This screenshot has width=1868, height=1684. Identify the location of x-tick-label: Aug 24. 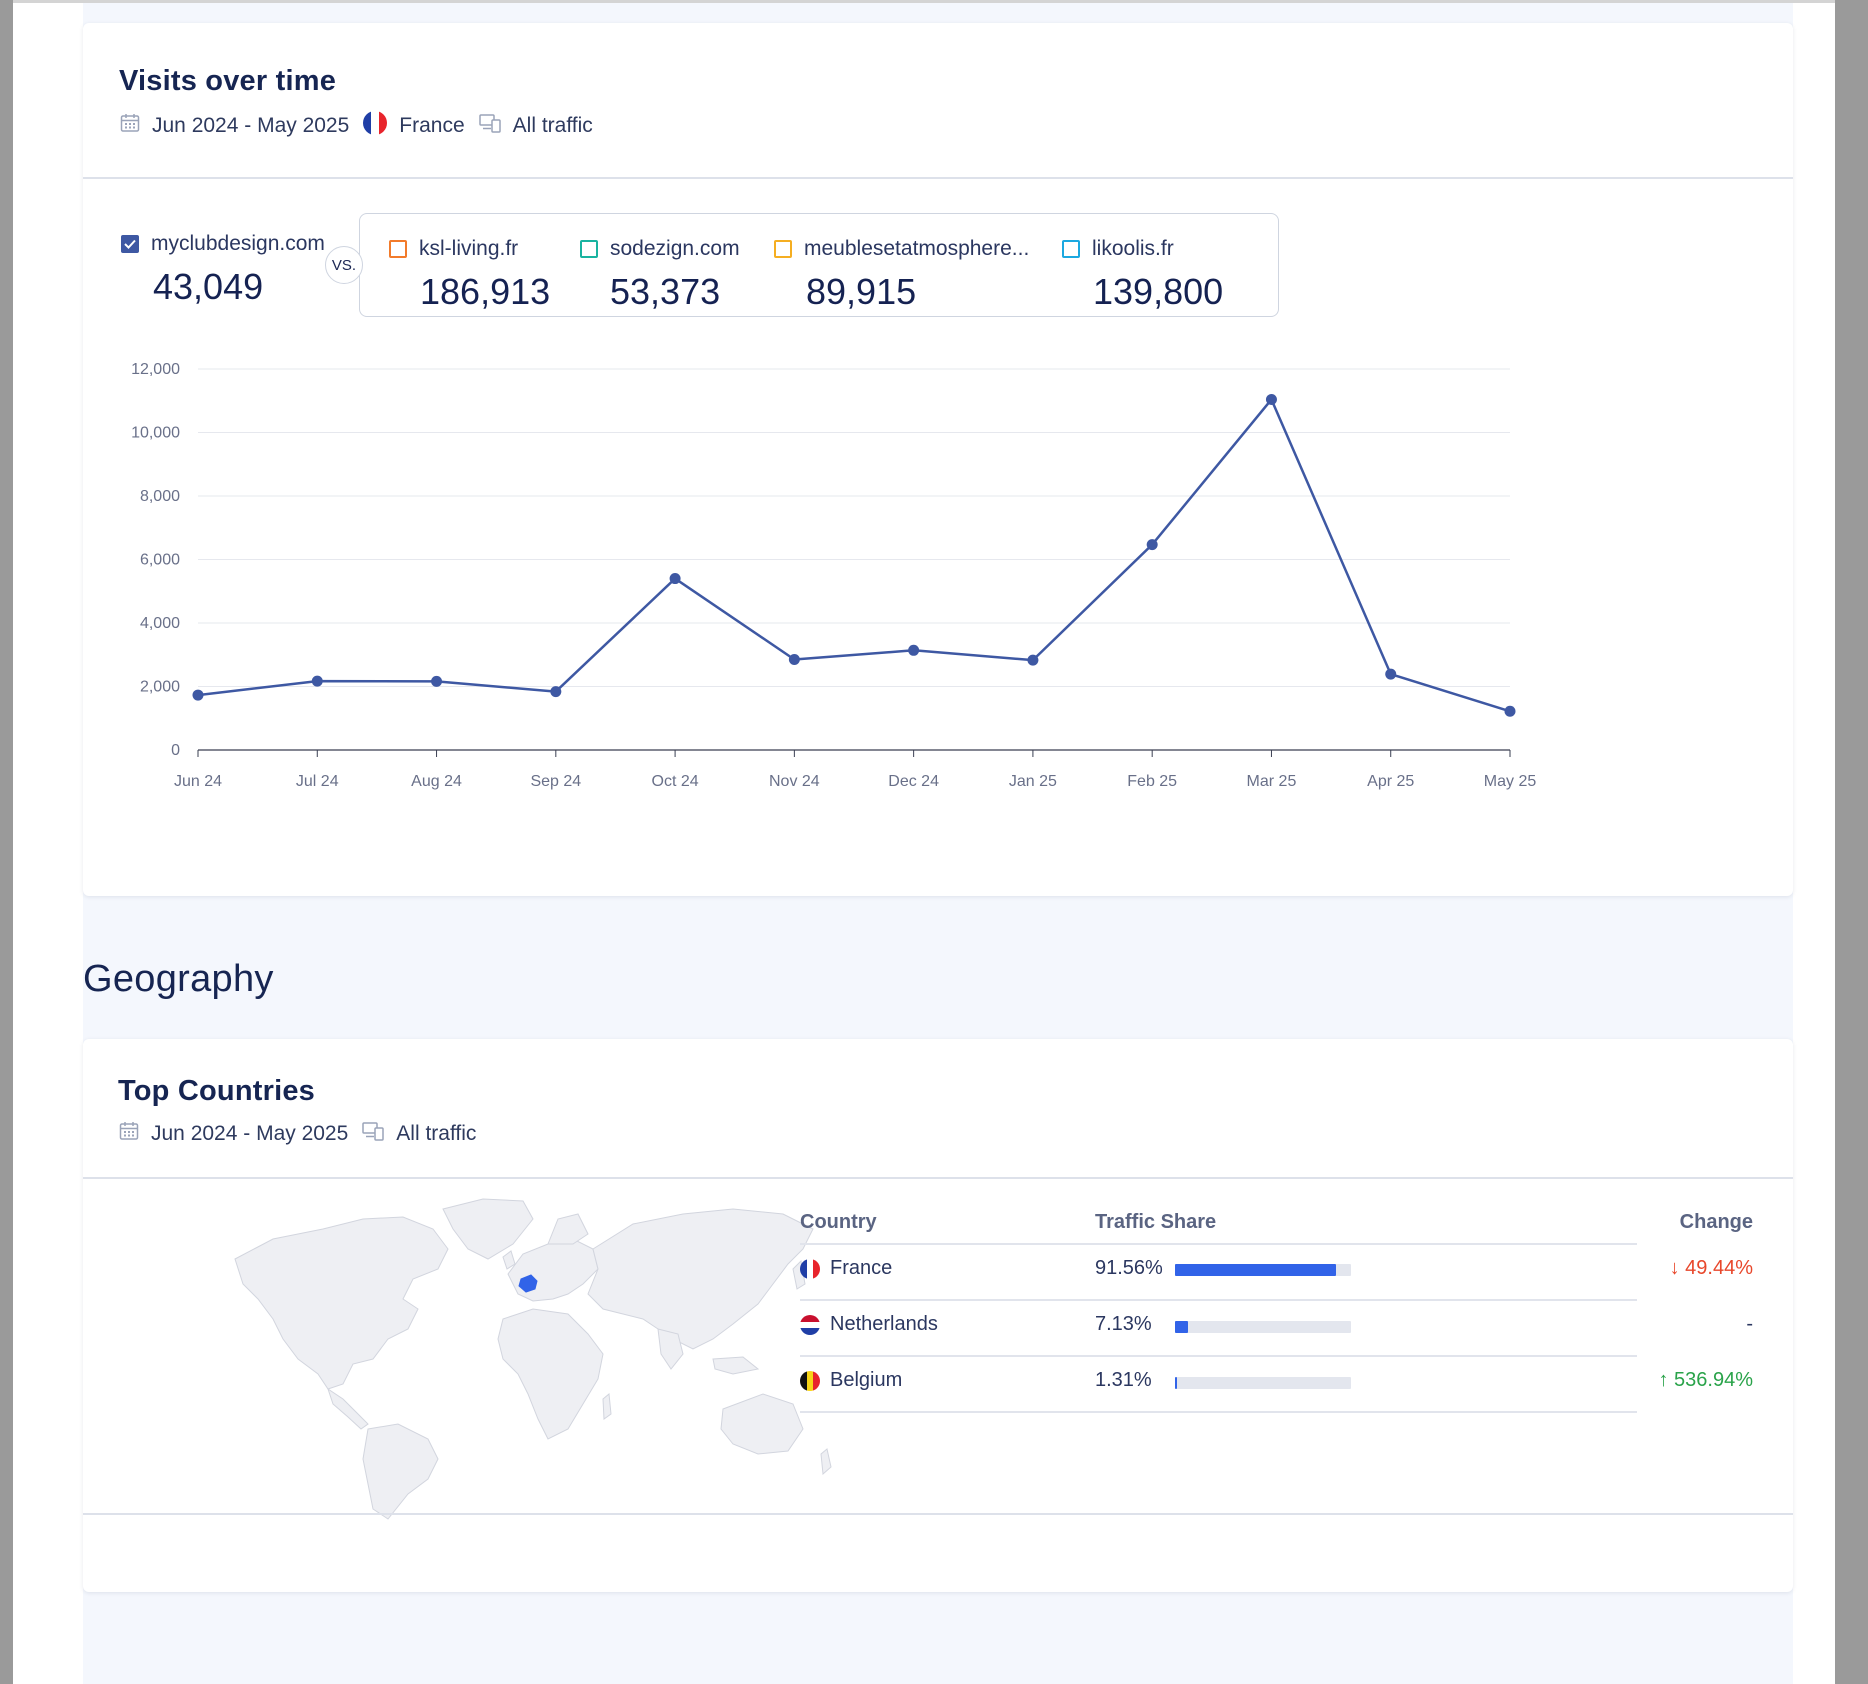
(436, 781).